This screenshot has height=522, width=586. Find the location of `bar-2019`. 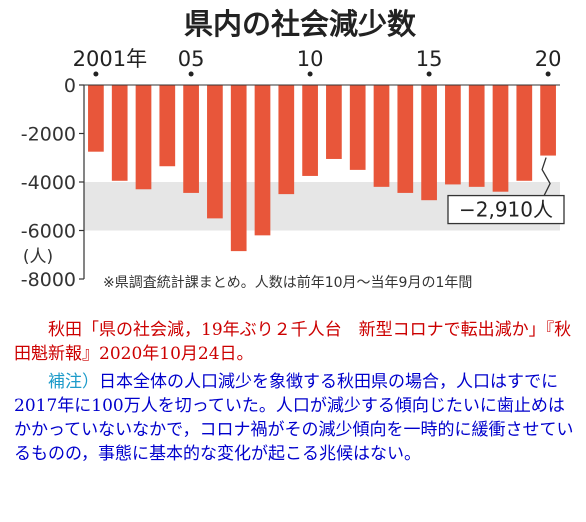

bar-2019 is located at coordinates (524, 133).